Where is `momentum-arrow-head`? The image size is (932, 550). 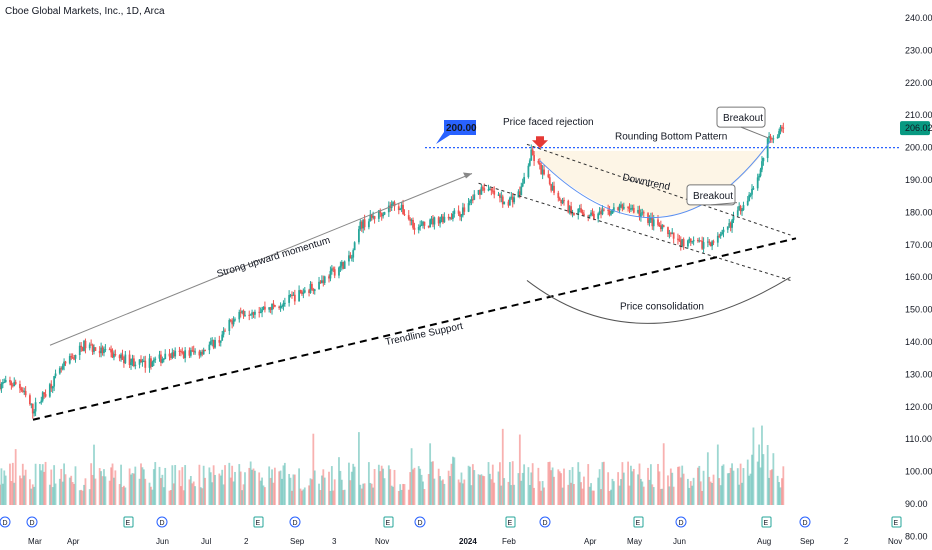 momentum-arrow-head is located at coordinates (467, 175).